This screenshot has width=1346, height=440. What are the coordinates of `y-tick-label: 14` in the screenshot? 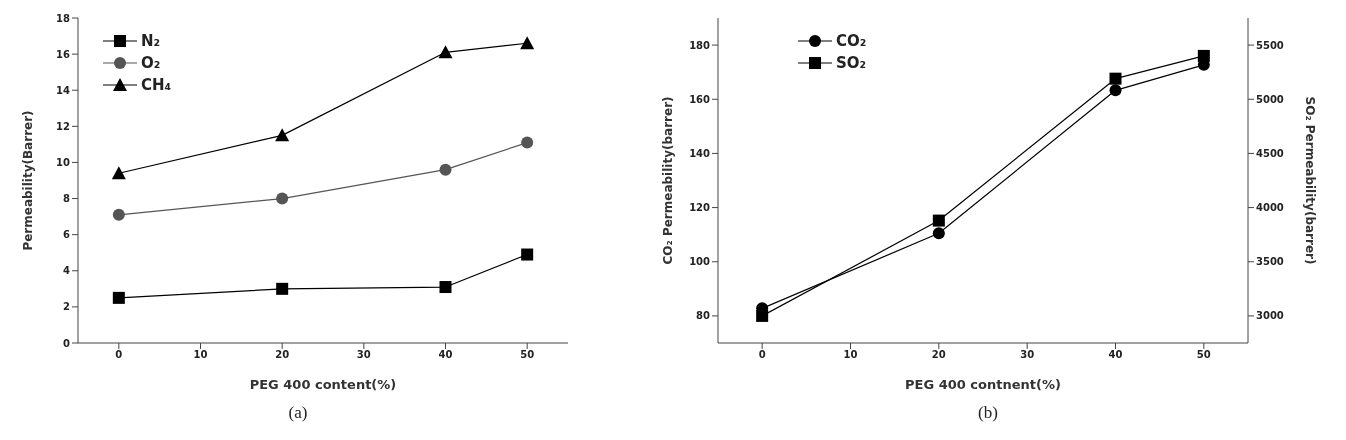 It's located at (63, 90).